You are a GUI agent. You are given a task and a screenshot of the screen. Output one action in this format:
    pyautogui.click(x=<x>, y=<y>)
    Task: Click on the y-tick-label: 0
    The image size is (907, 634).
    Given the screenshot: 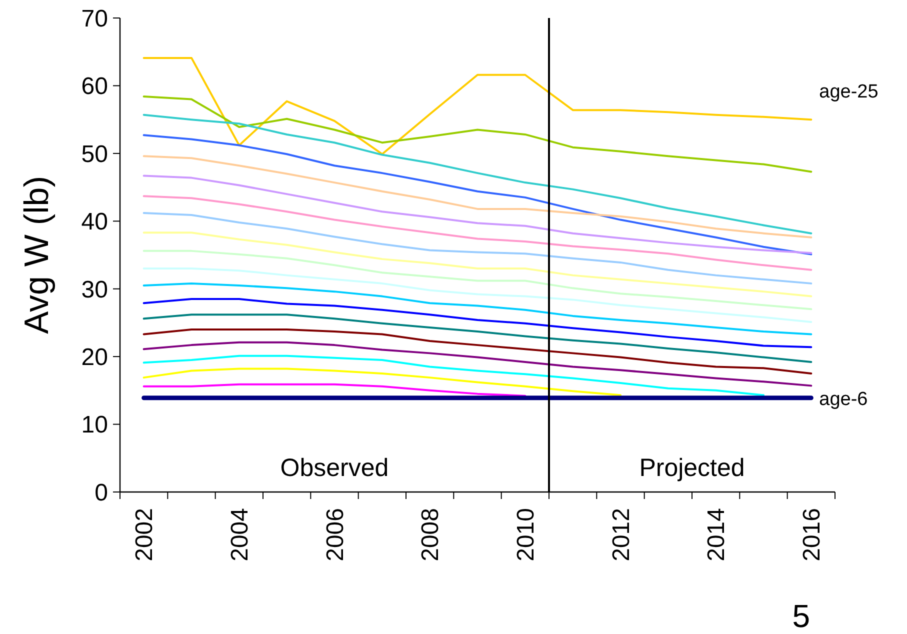 What is the action you would take?
    pyautogui.click(x=101, y=492)
    